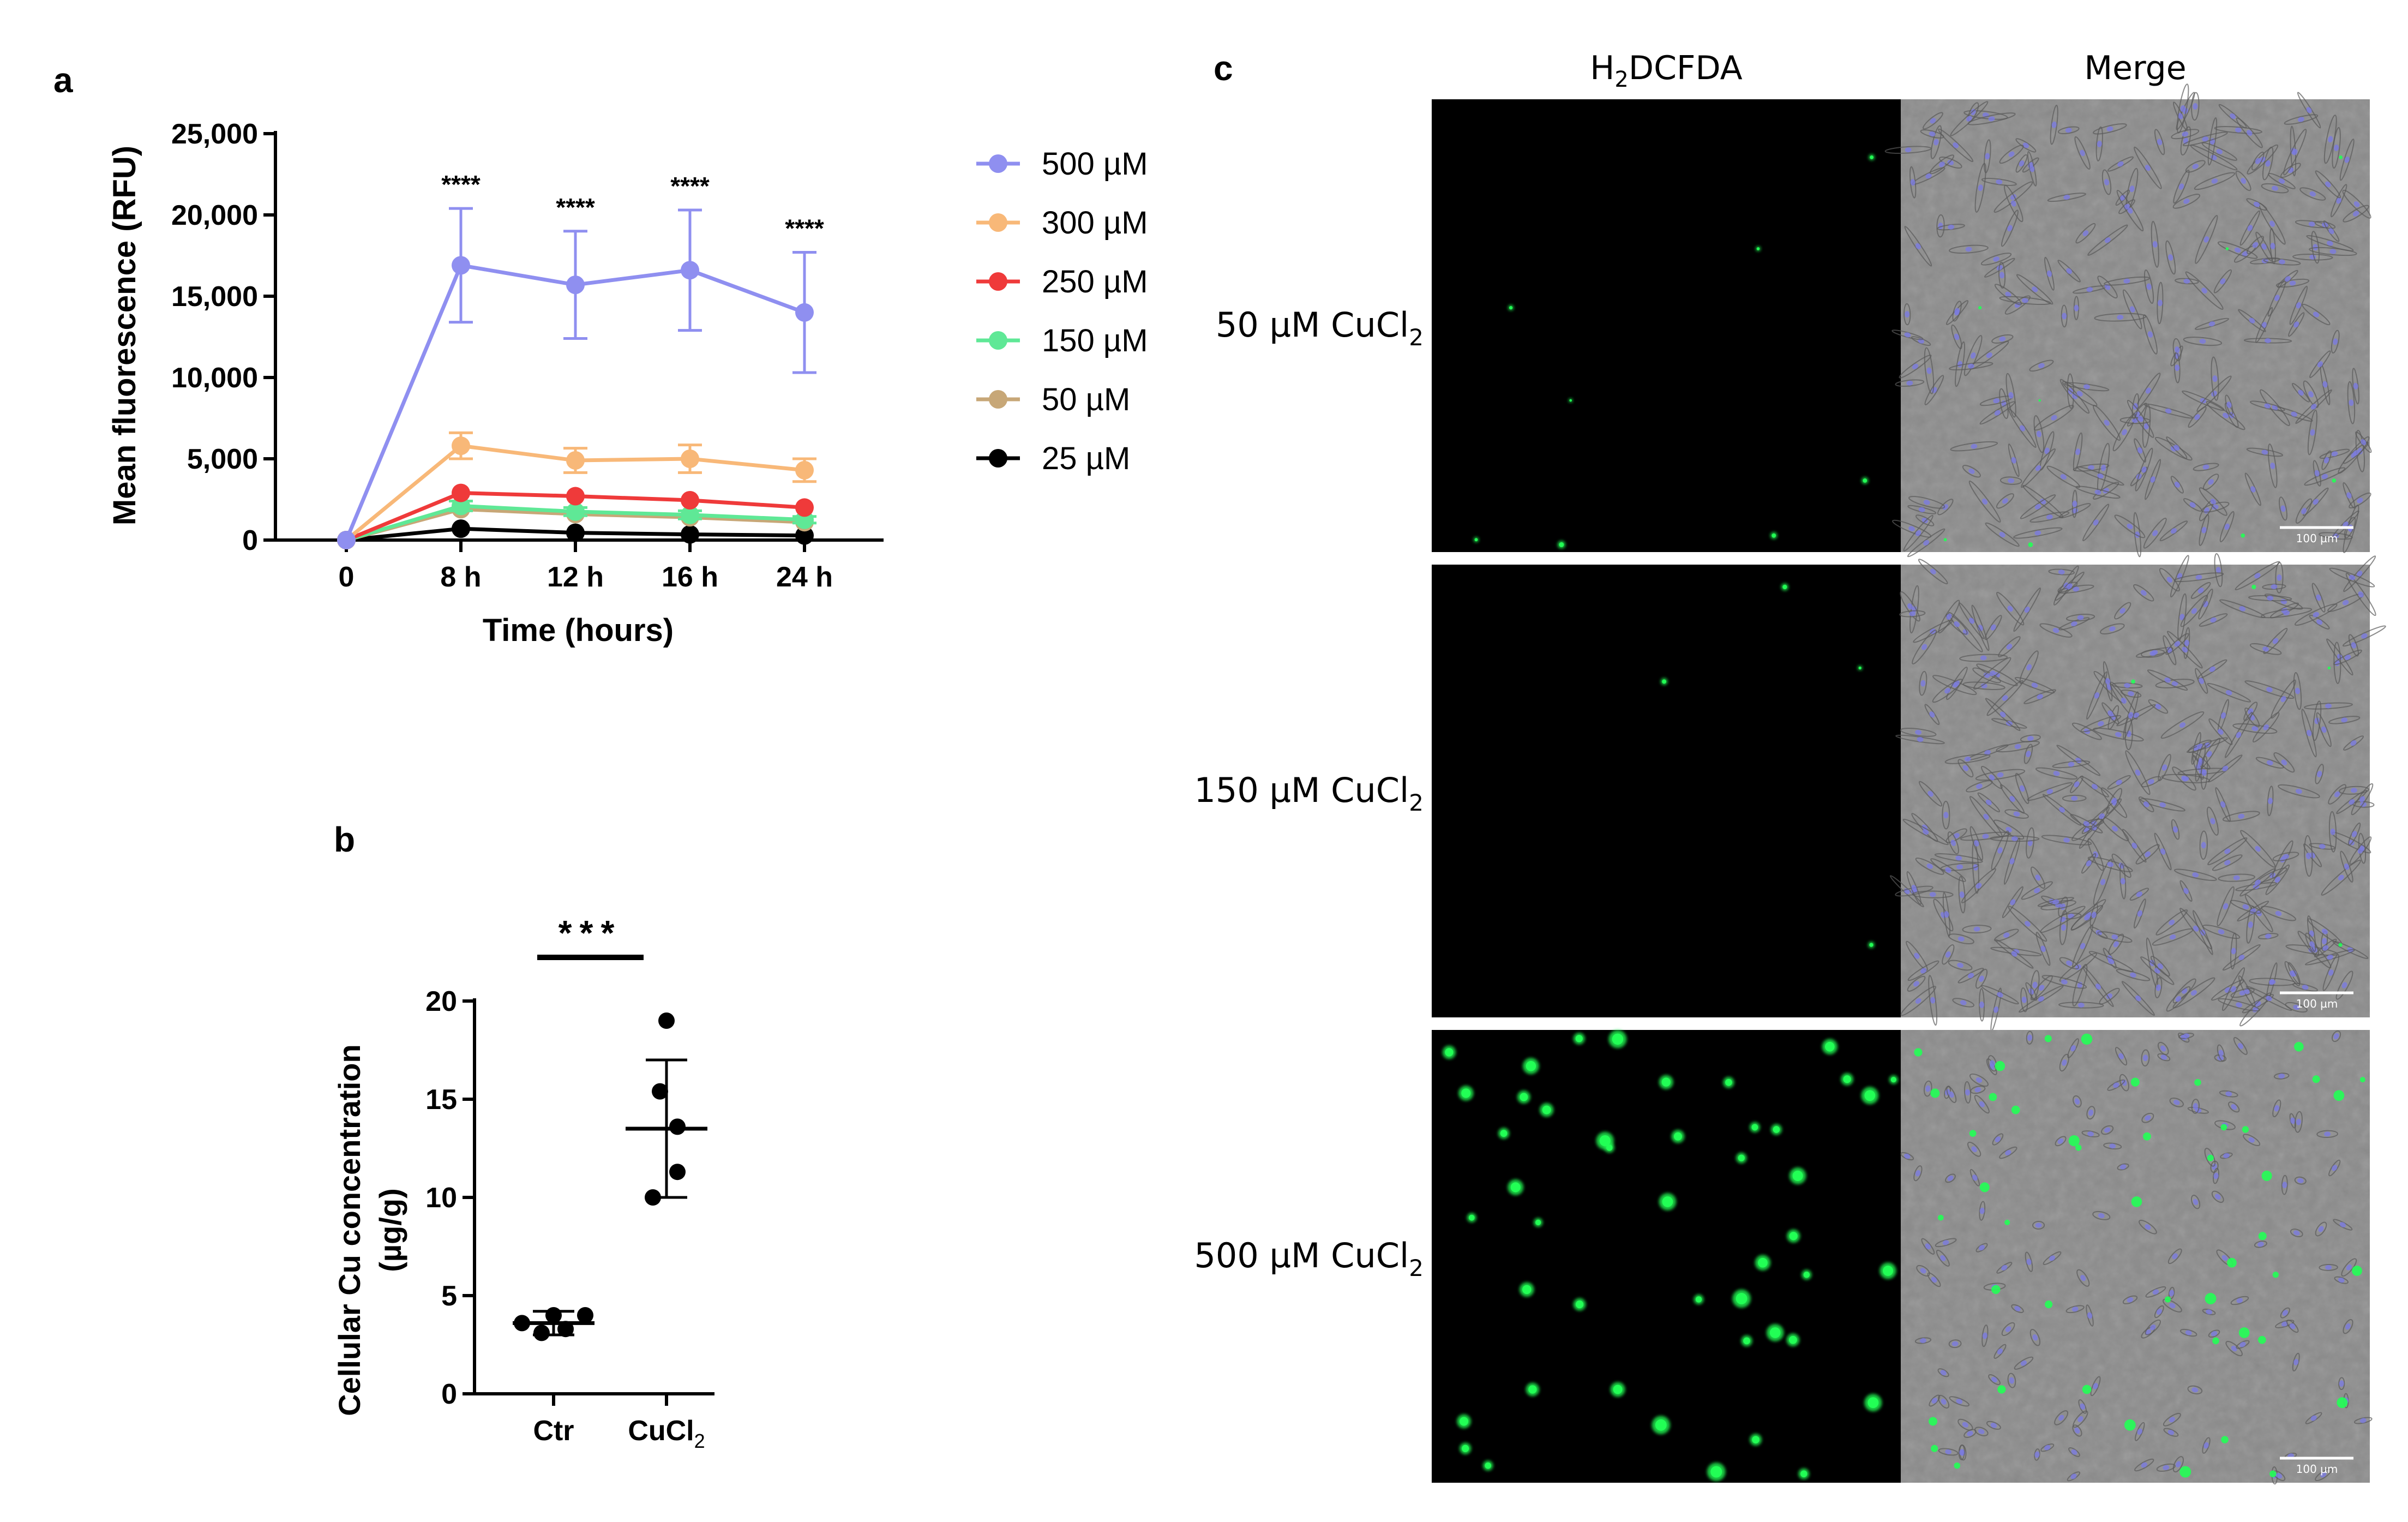  Describe the element at coordinates (1095, 340) in the screenshot. I see `legend-label: 150 µM` at that location.